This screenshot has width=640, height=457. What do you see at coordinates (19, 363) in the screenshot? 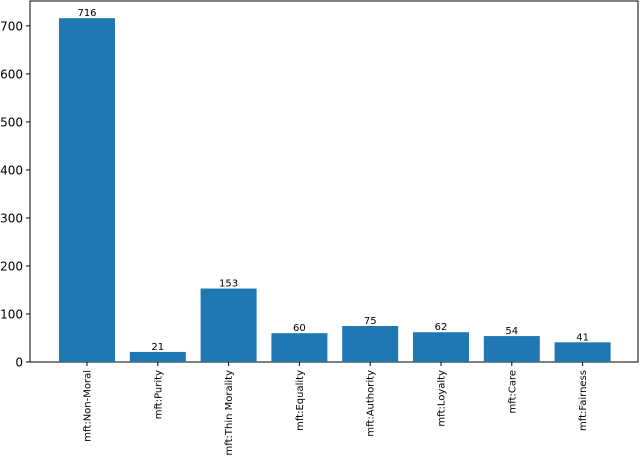
I see `y-tick-label: 0` at bounding box center [19, 363].